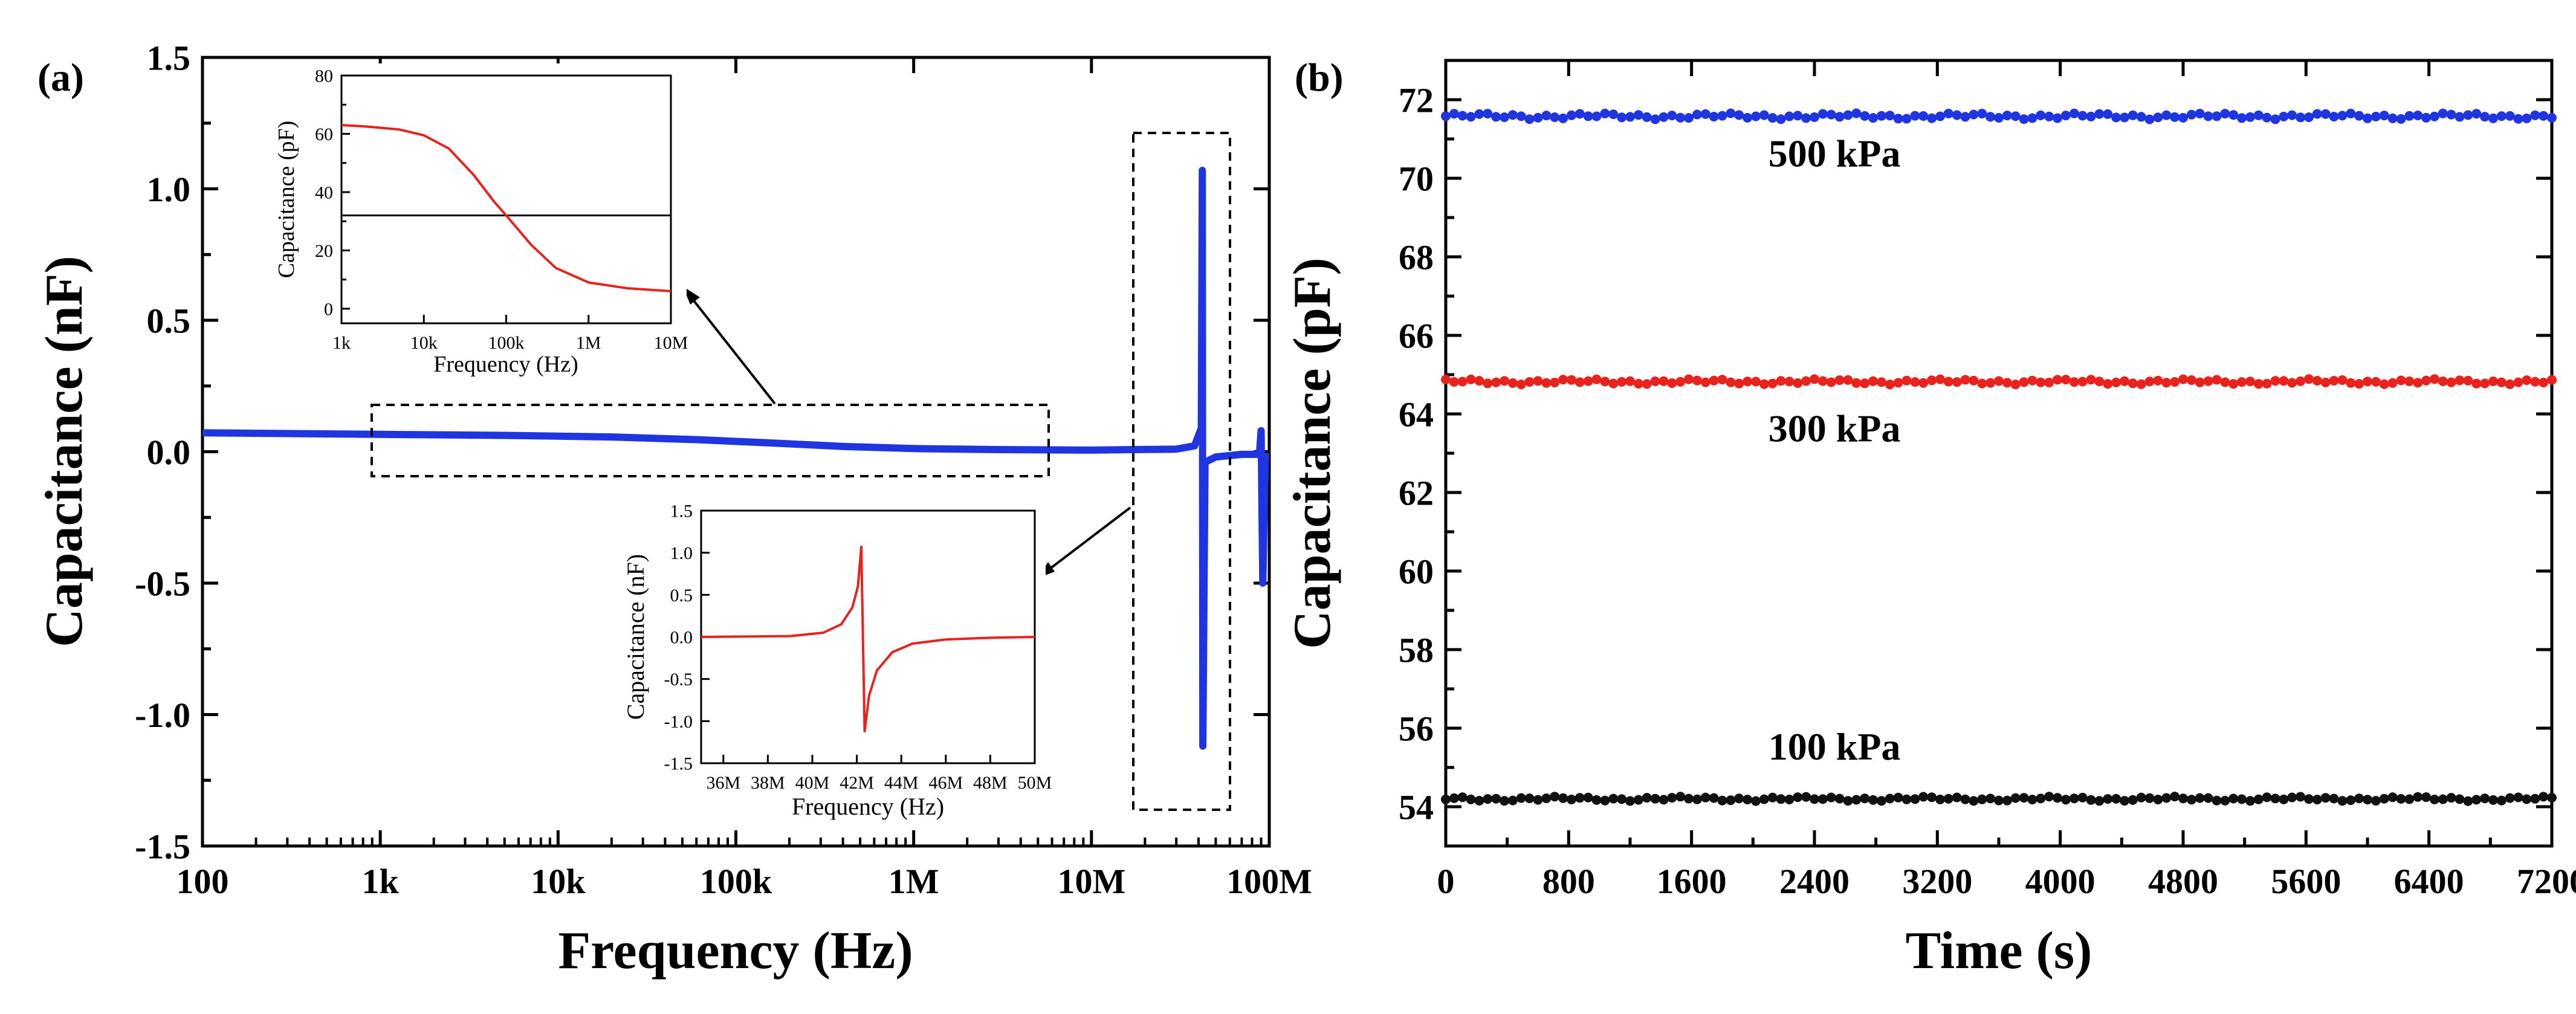 The image size is (2576, 1014). What do you see at coordinates (506, 208) in the screenshot?
I see `inset-1-series-line` at bounding box center [506, 208].